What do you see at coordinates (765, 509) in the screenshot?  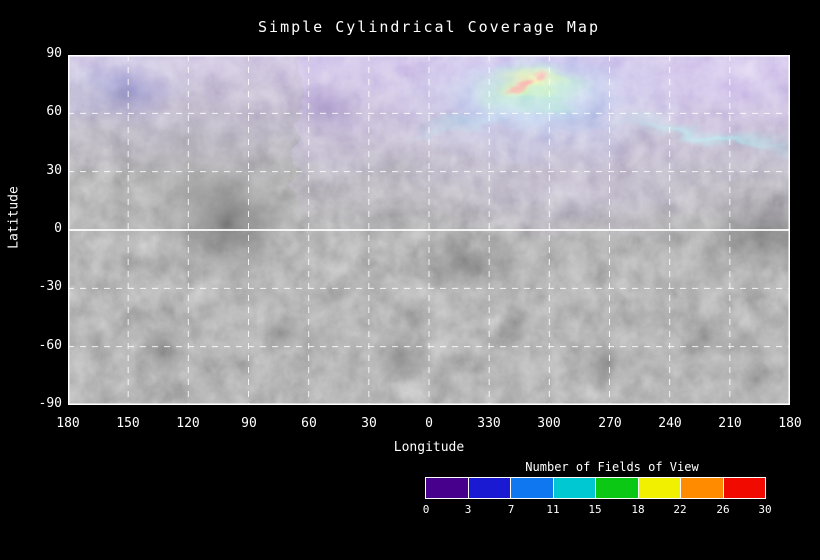 I see `colorbar-tick-label: 30` at bounding box center [765, 509].